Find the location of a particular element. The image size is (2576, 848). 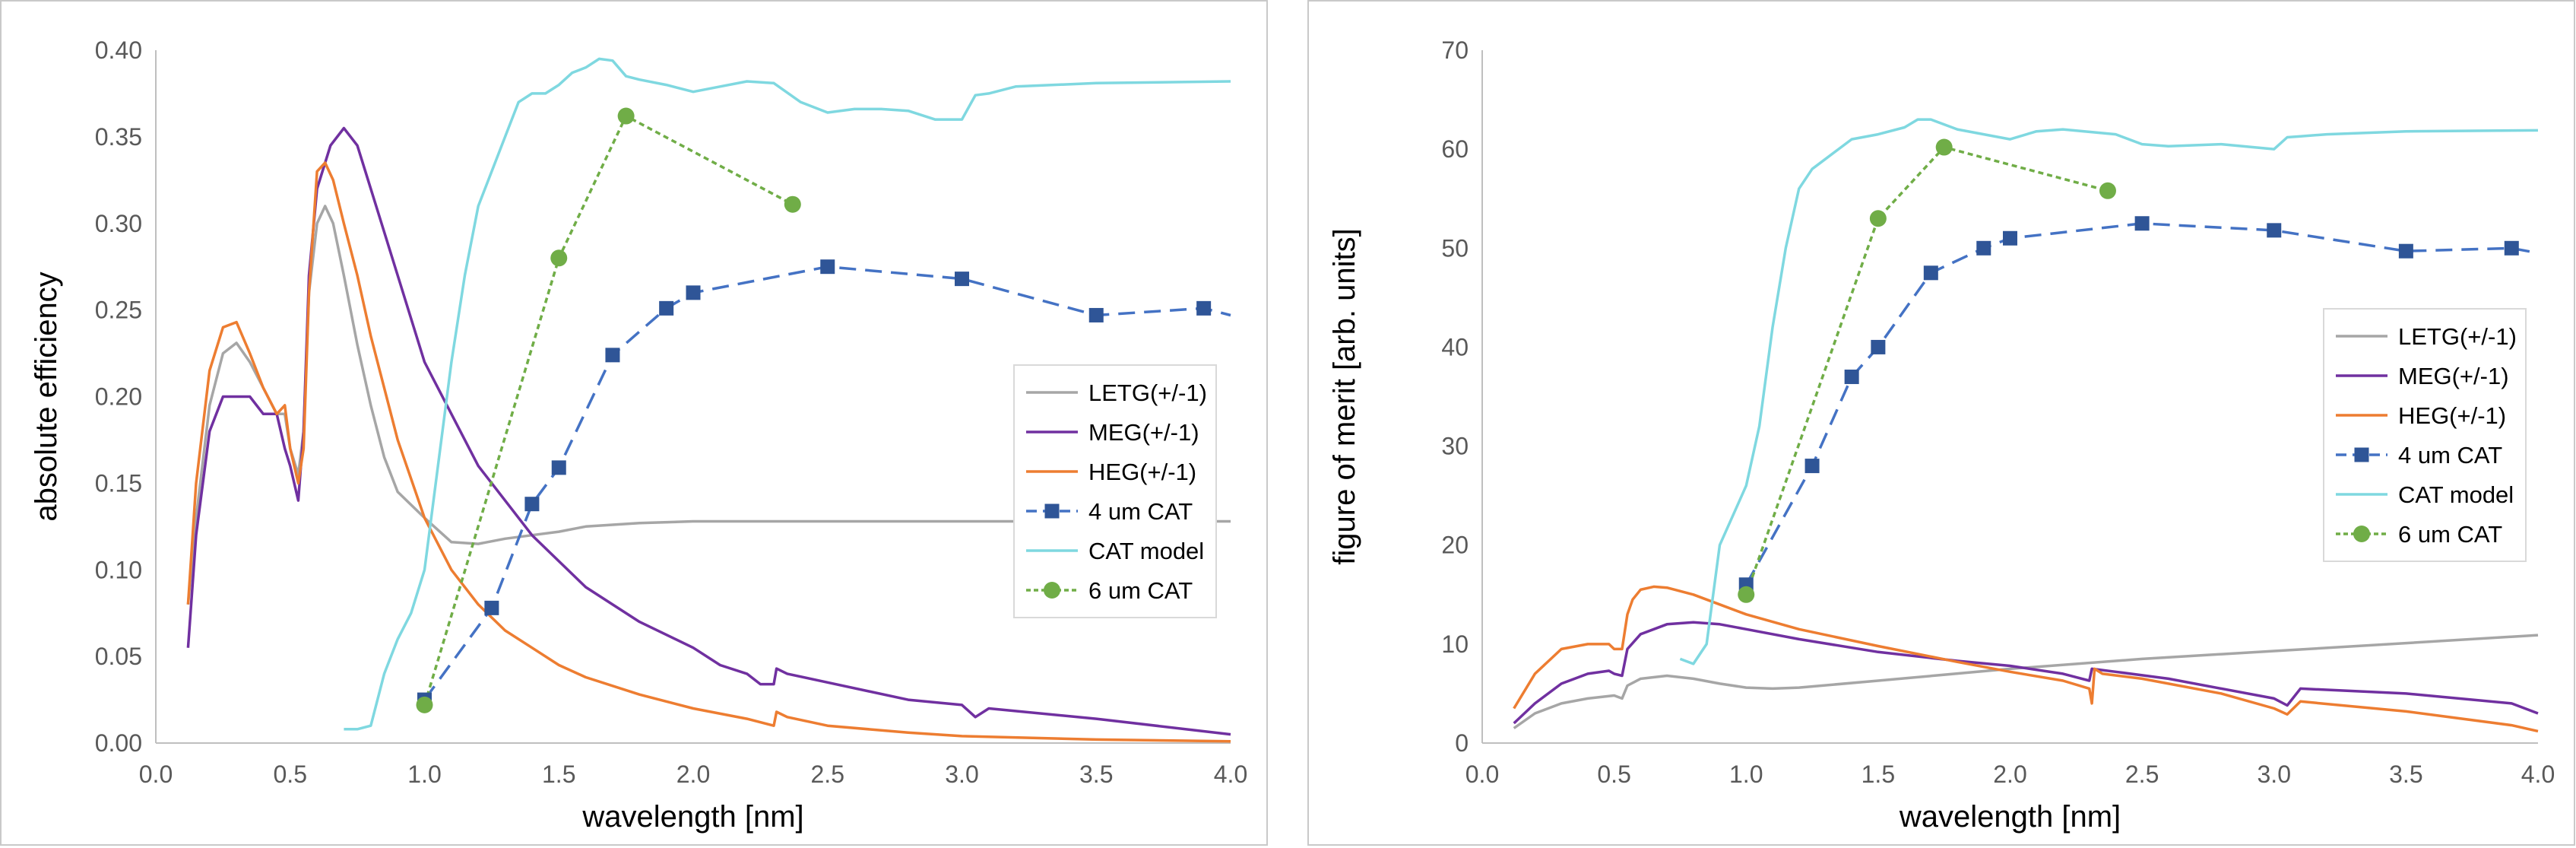

y-tick-label: 0.25 is located at coordinates (118, 310).